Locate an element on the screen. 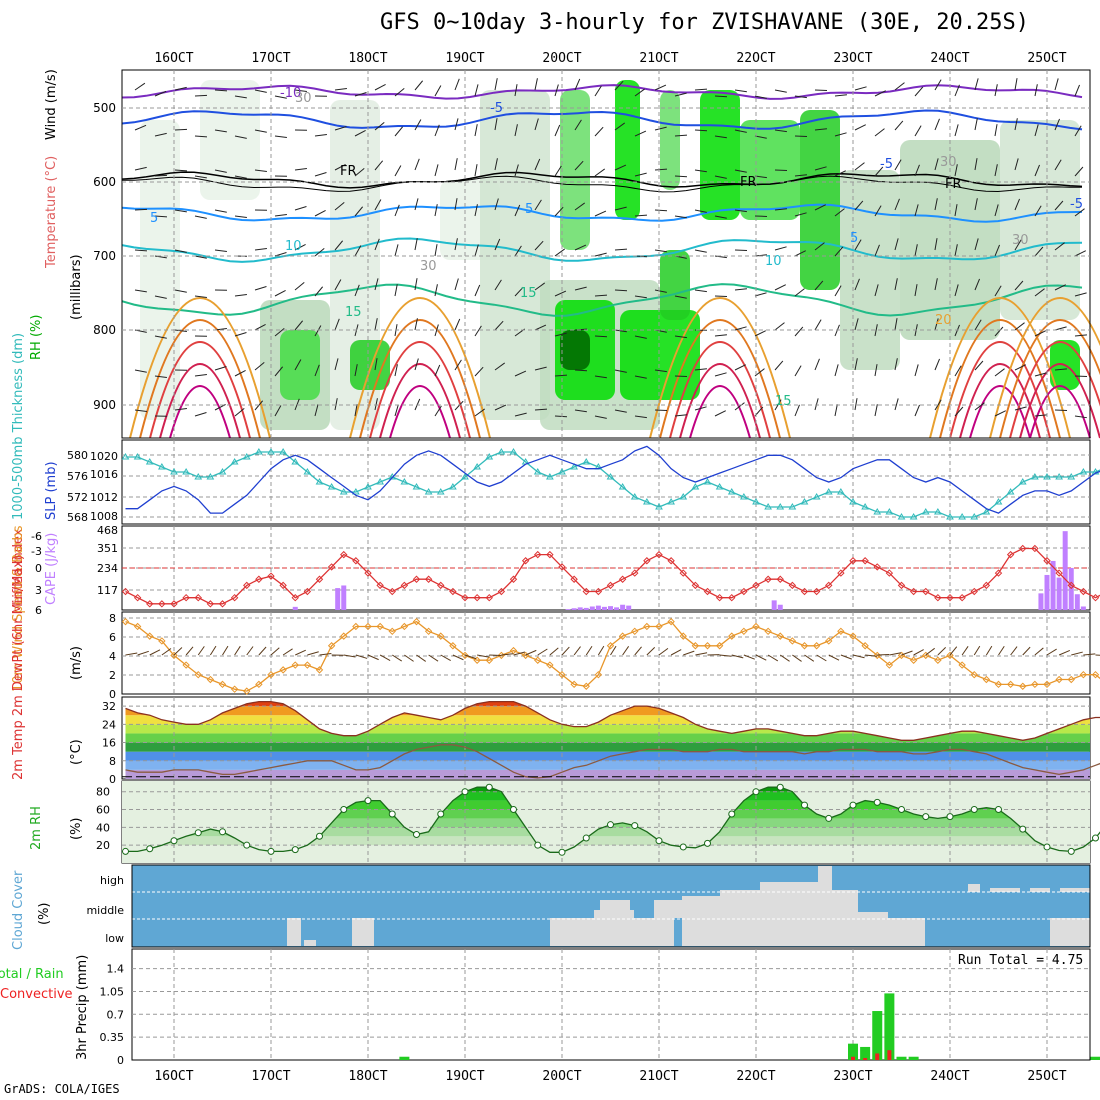 The width and height of the screenshot is (1100, 1100). dewpt2m-line is located at coordinates (612, 761).